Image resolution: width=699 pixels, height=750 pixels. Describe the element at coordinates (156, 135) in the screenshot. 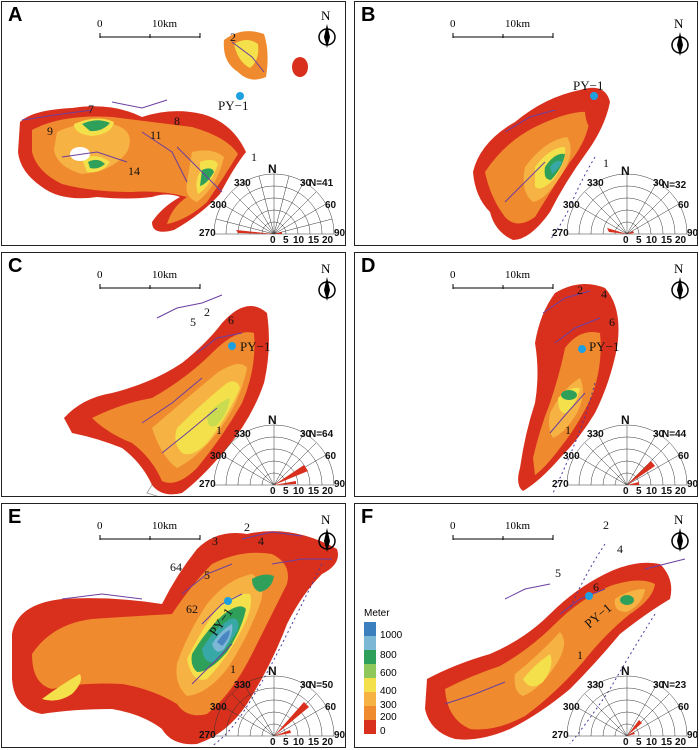

I see `fault-number: 11` at that location.